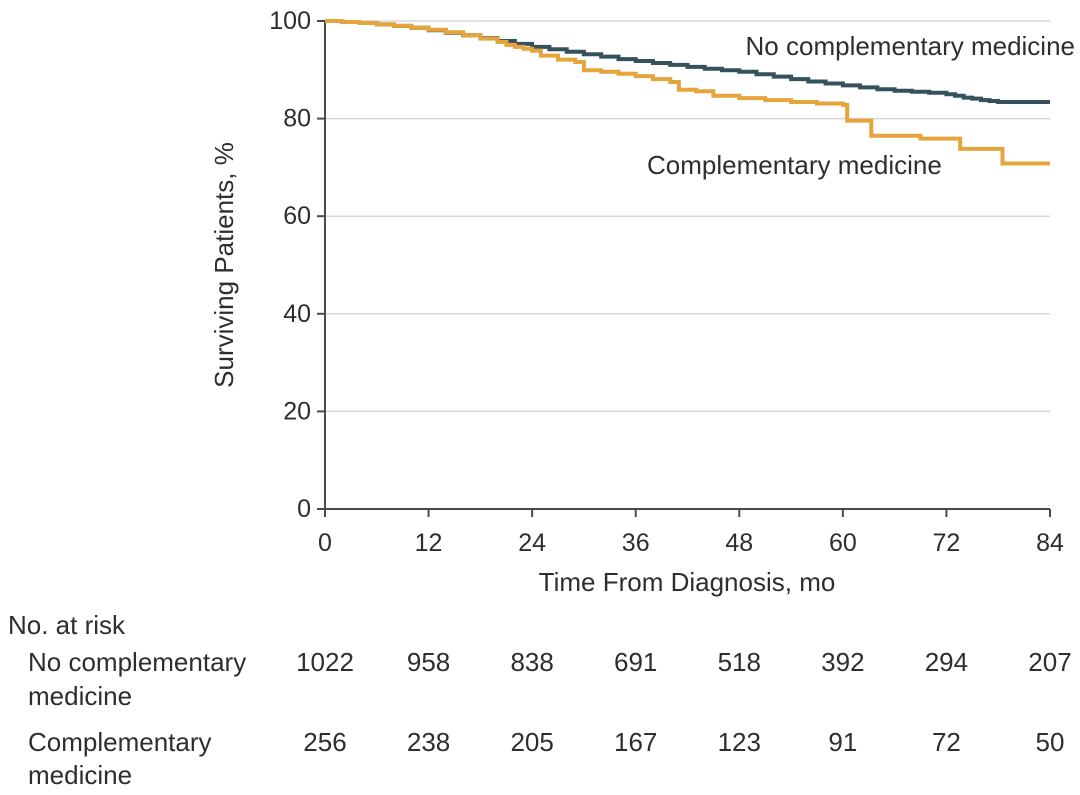 This screenshot has width=1080, height=795. I want to click on at-risk-value: 123, so click(739, 742).